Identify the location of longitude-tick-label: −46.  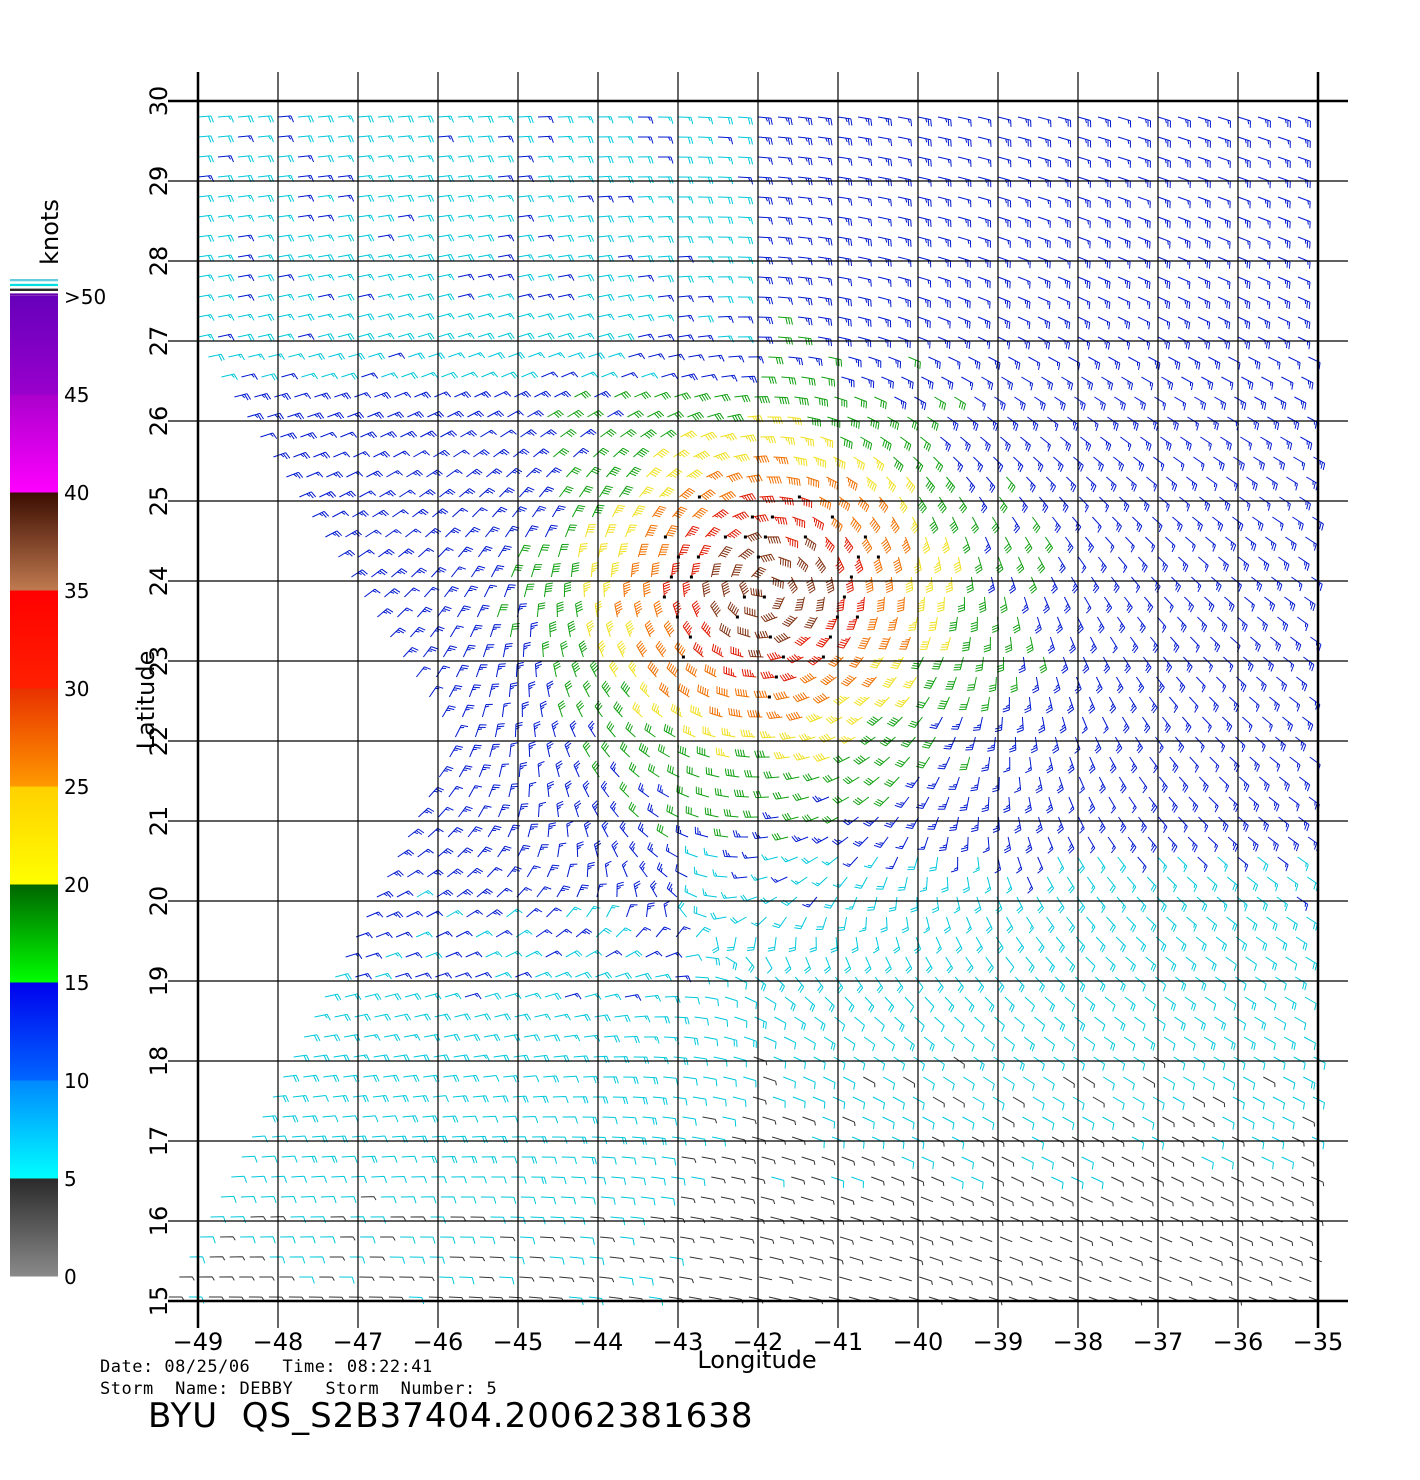
(438, 1342).